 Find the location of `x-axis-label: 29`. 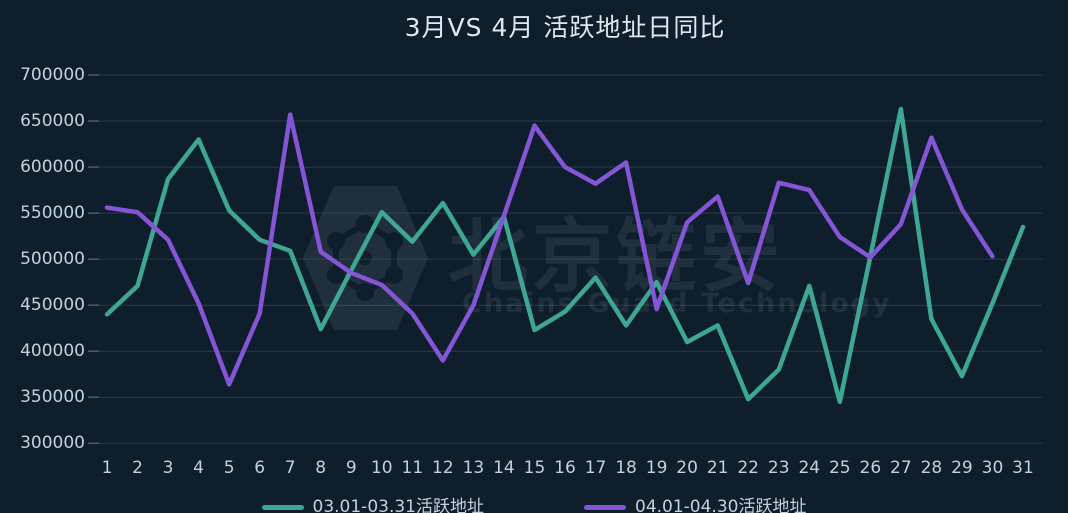

x-axis-label: 29 is located at coordinates (962, 468).